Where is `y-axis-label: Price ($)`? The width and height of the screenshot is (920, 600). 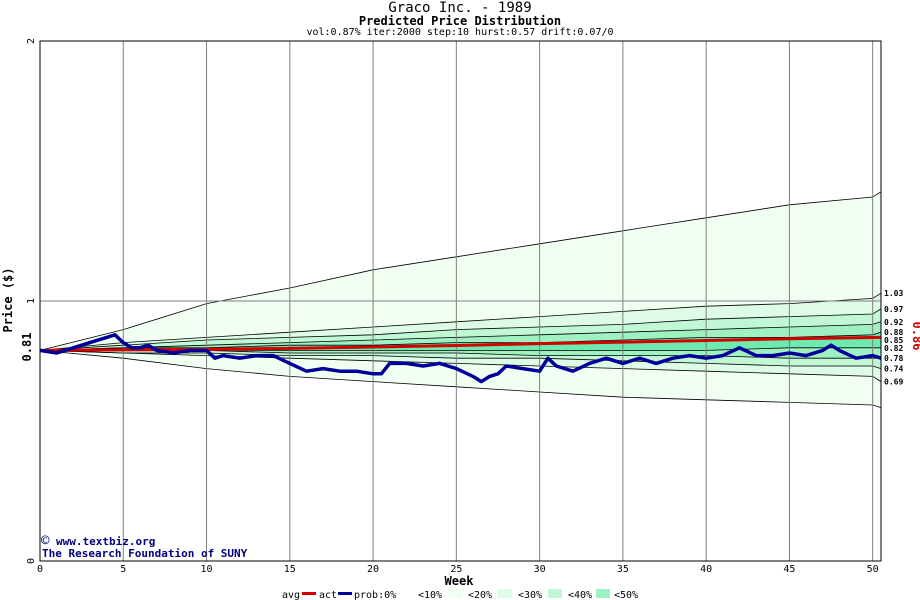
y-axis-label: Price ($) is located at coordinates (8, 299).